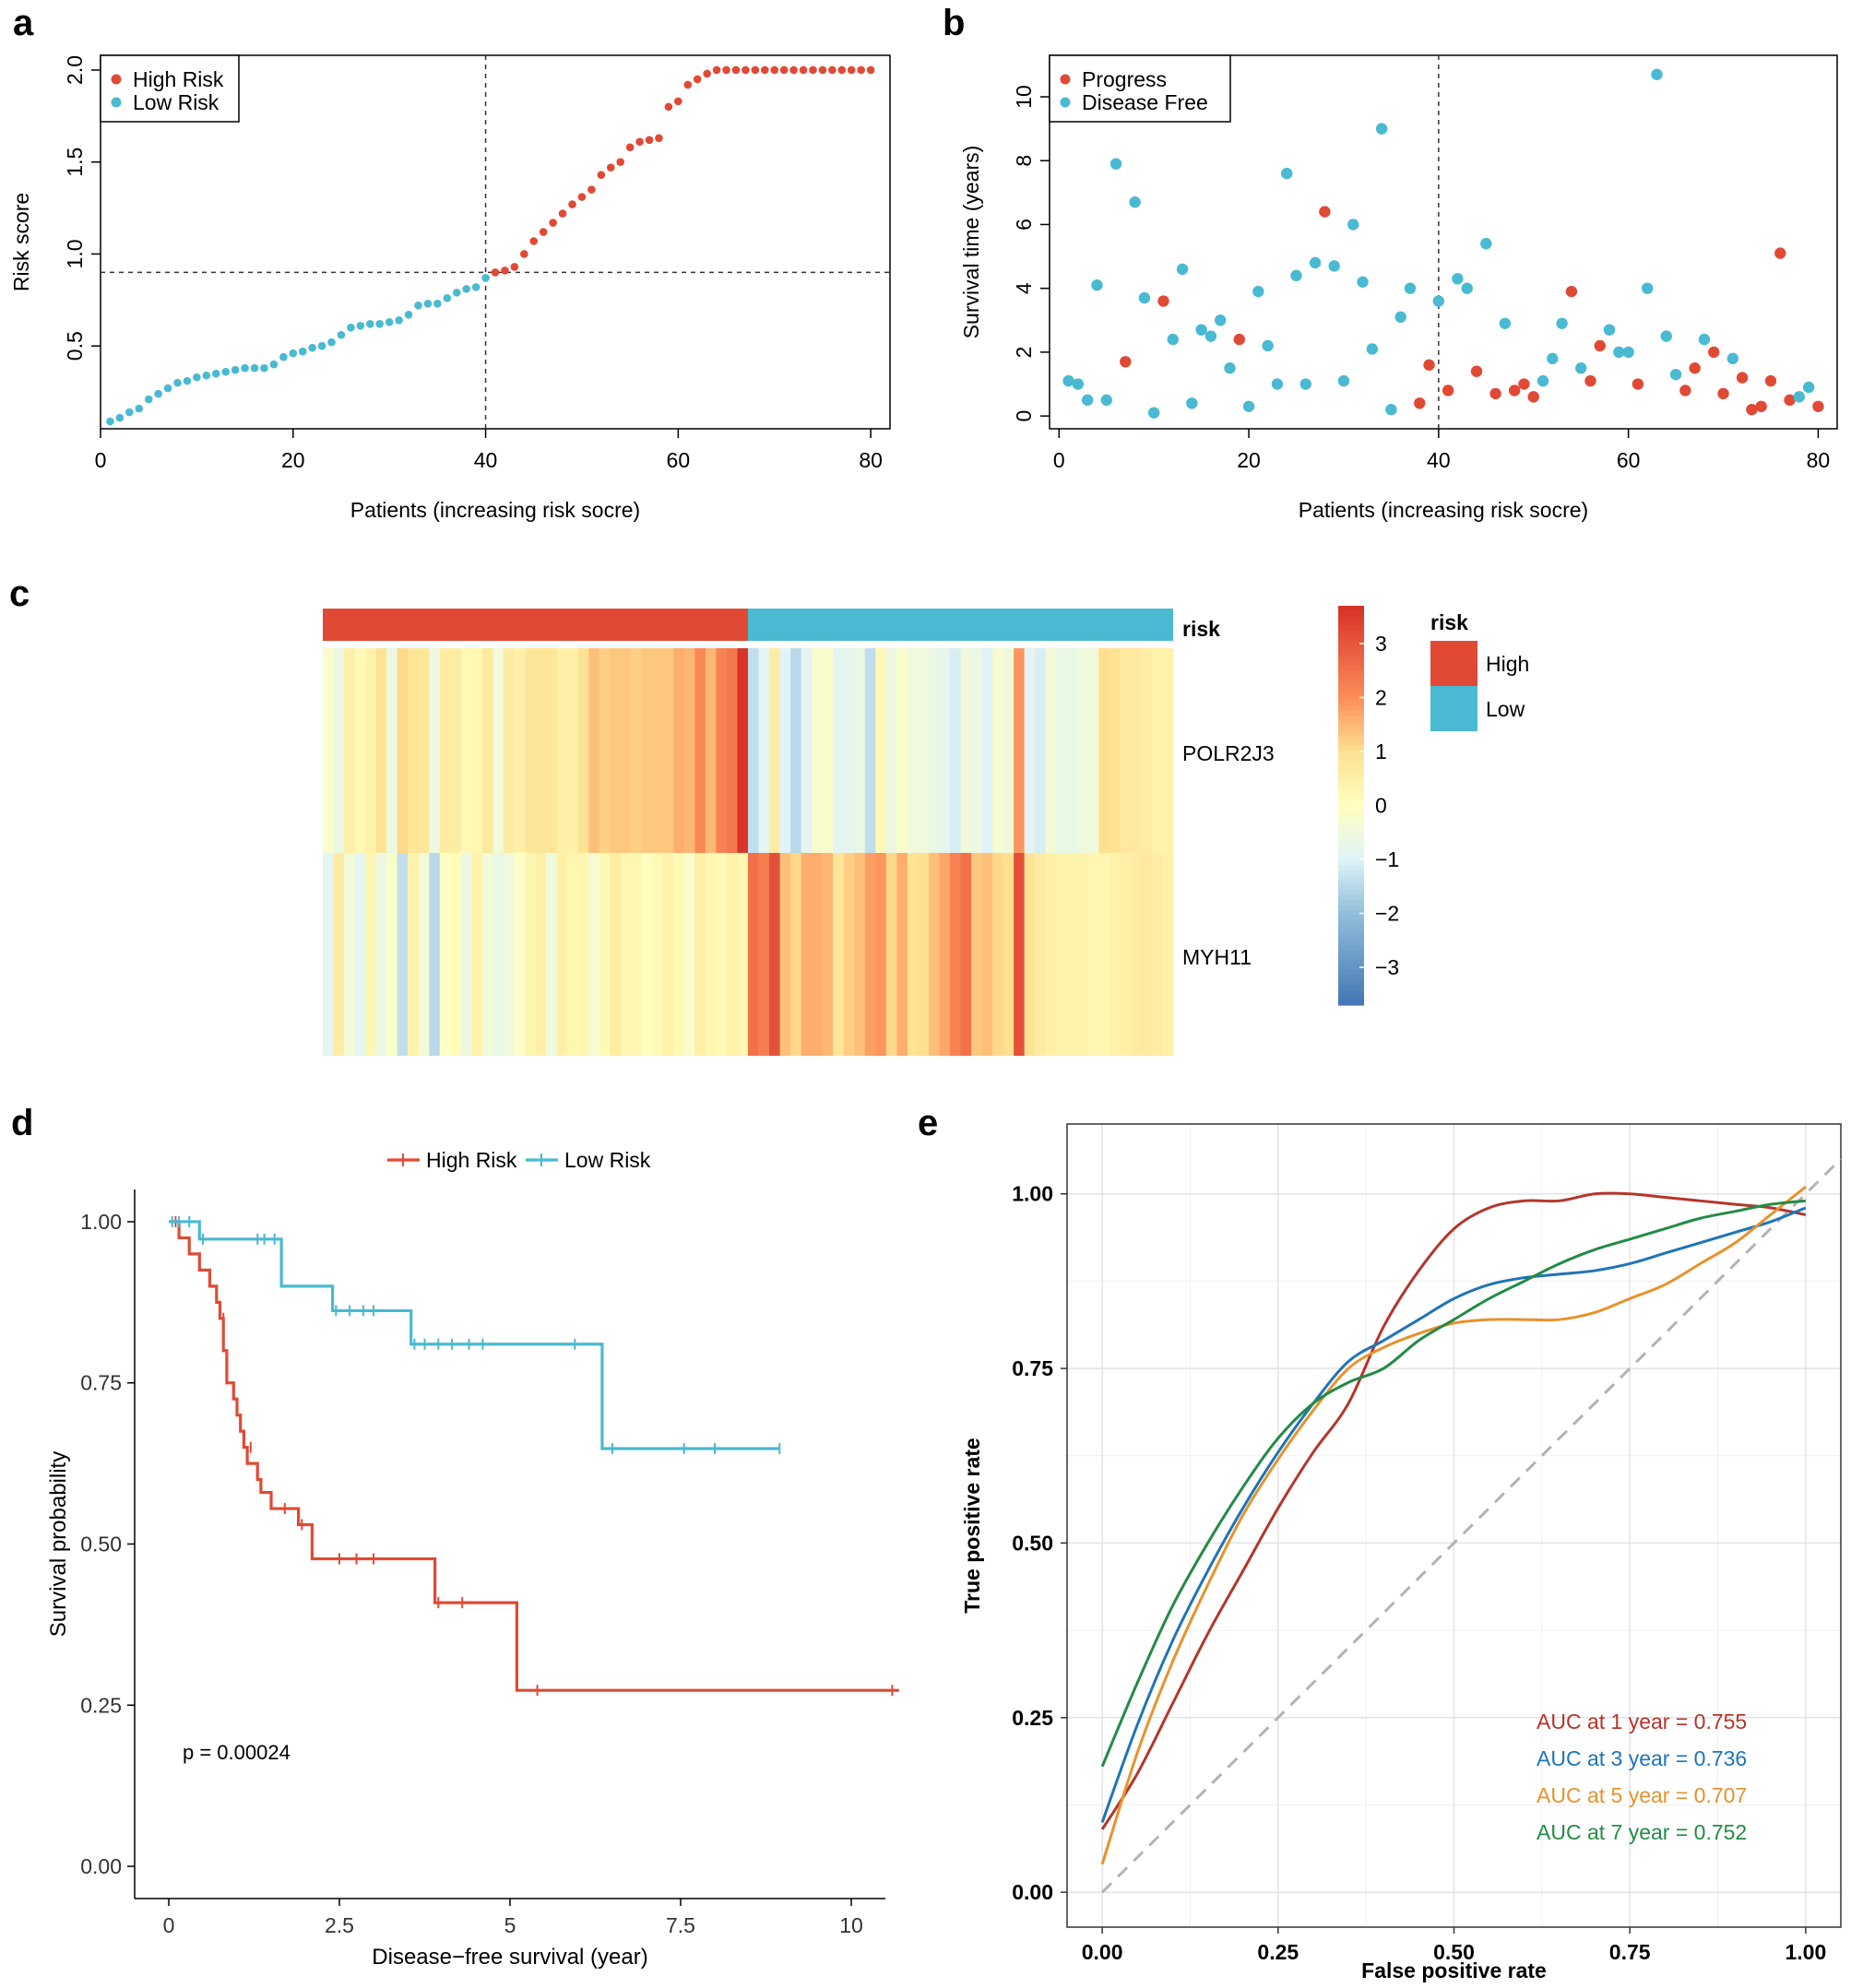 The height and width of the screenshot is (1988, 1851). Describe the element at coordinates (510, 1925) in the screenshot. I see `x-tick-label: 5` at that location.